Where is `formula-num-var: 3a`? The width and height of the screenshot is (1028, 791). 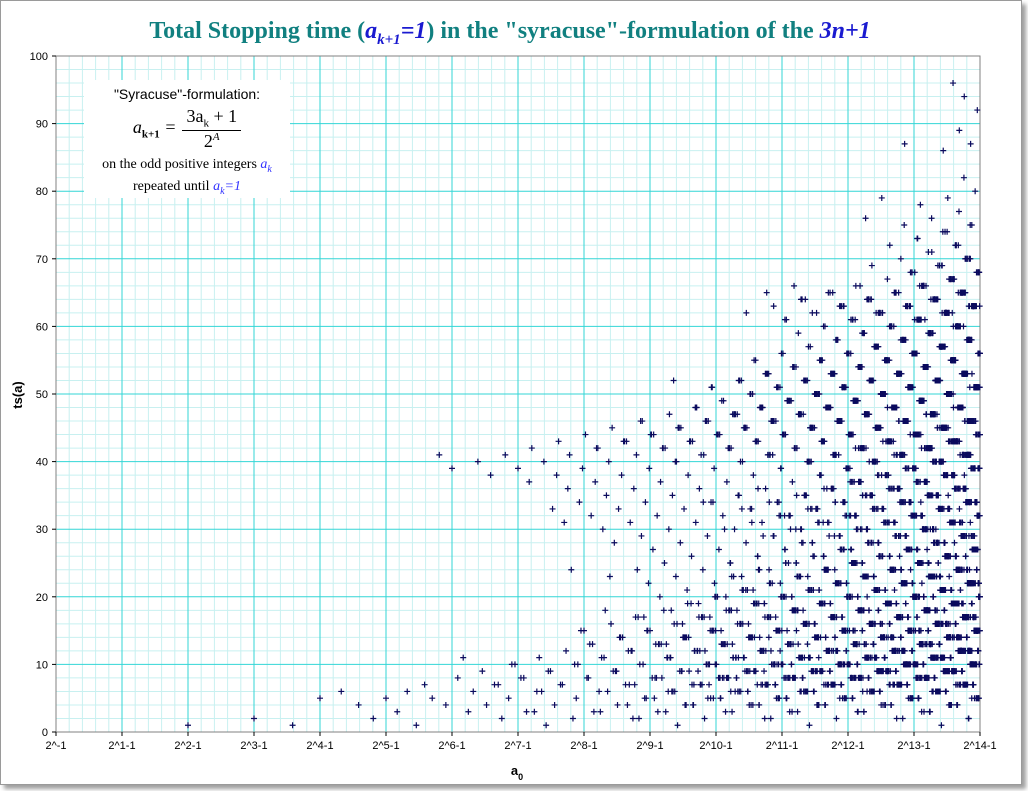 formula-num-var: 3a is located at coordinates (195, 116).